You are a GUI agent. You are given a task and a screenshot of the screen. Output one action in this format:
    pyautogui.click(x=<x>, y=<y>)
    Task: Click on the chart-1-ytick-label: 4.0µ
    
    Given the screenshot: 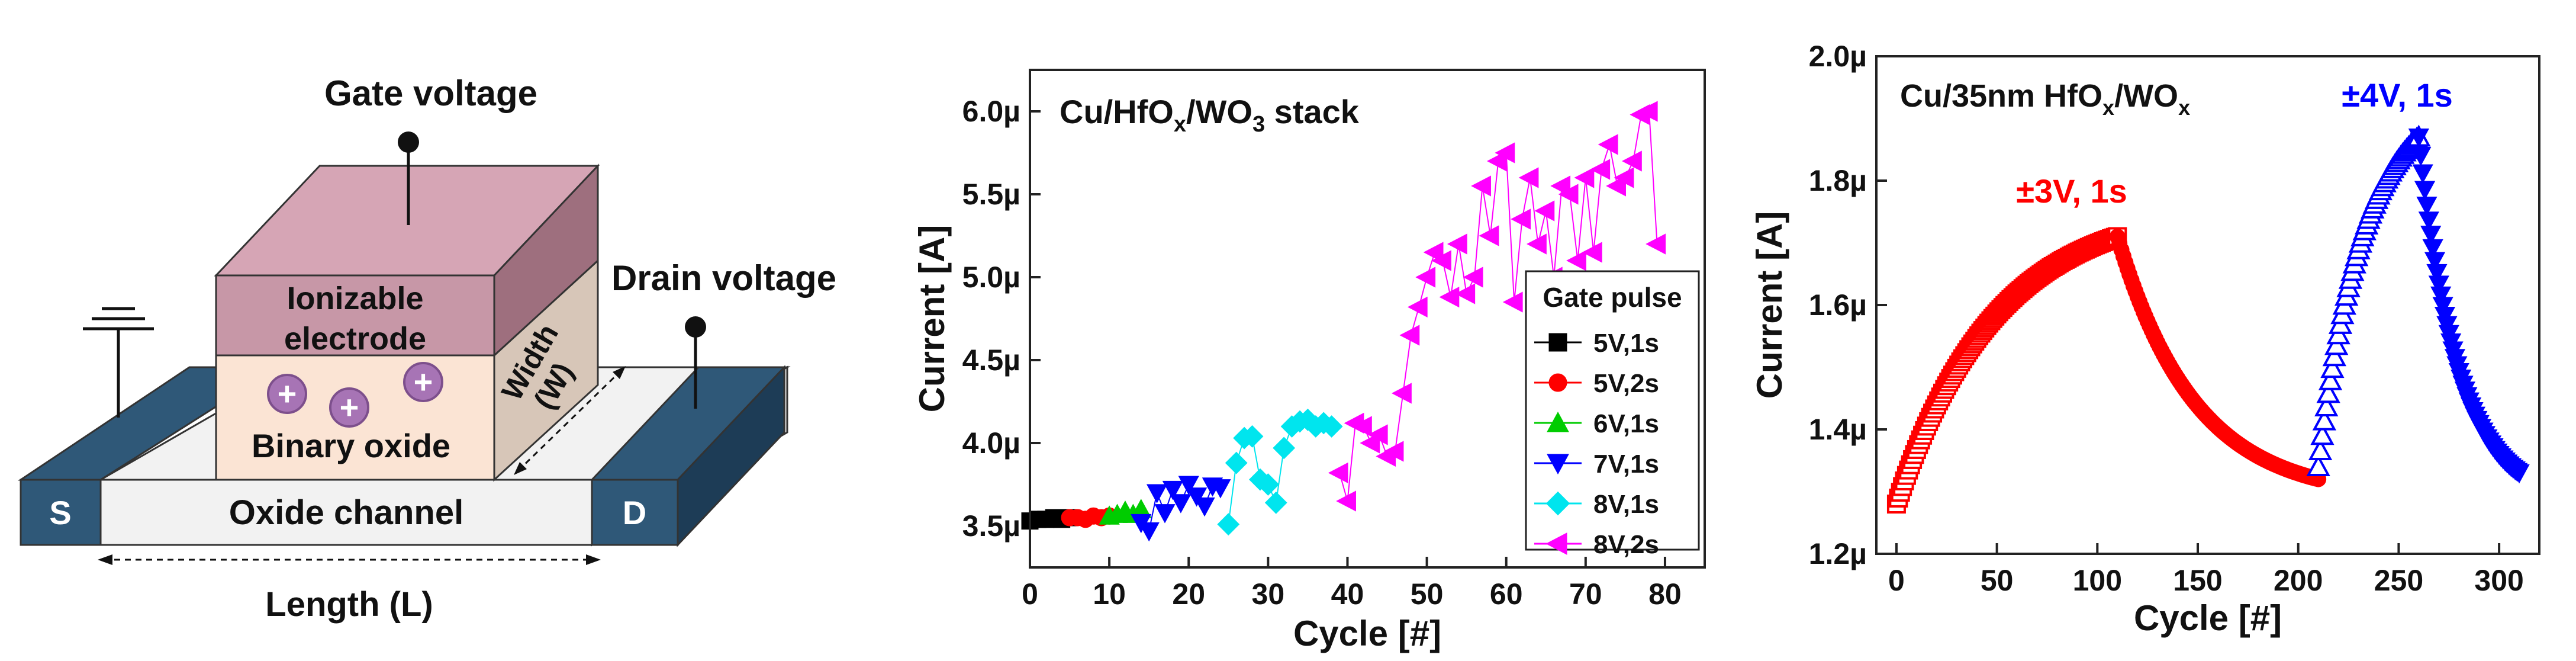 What is the action you would take?
    pyautogui.click(x=991, y=443)
    